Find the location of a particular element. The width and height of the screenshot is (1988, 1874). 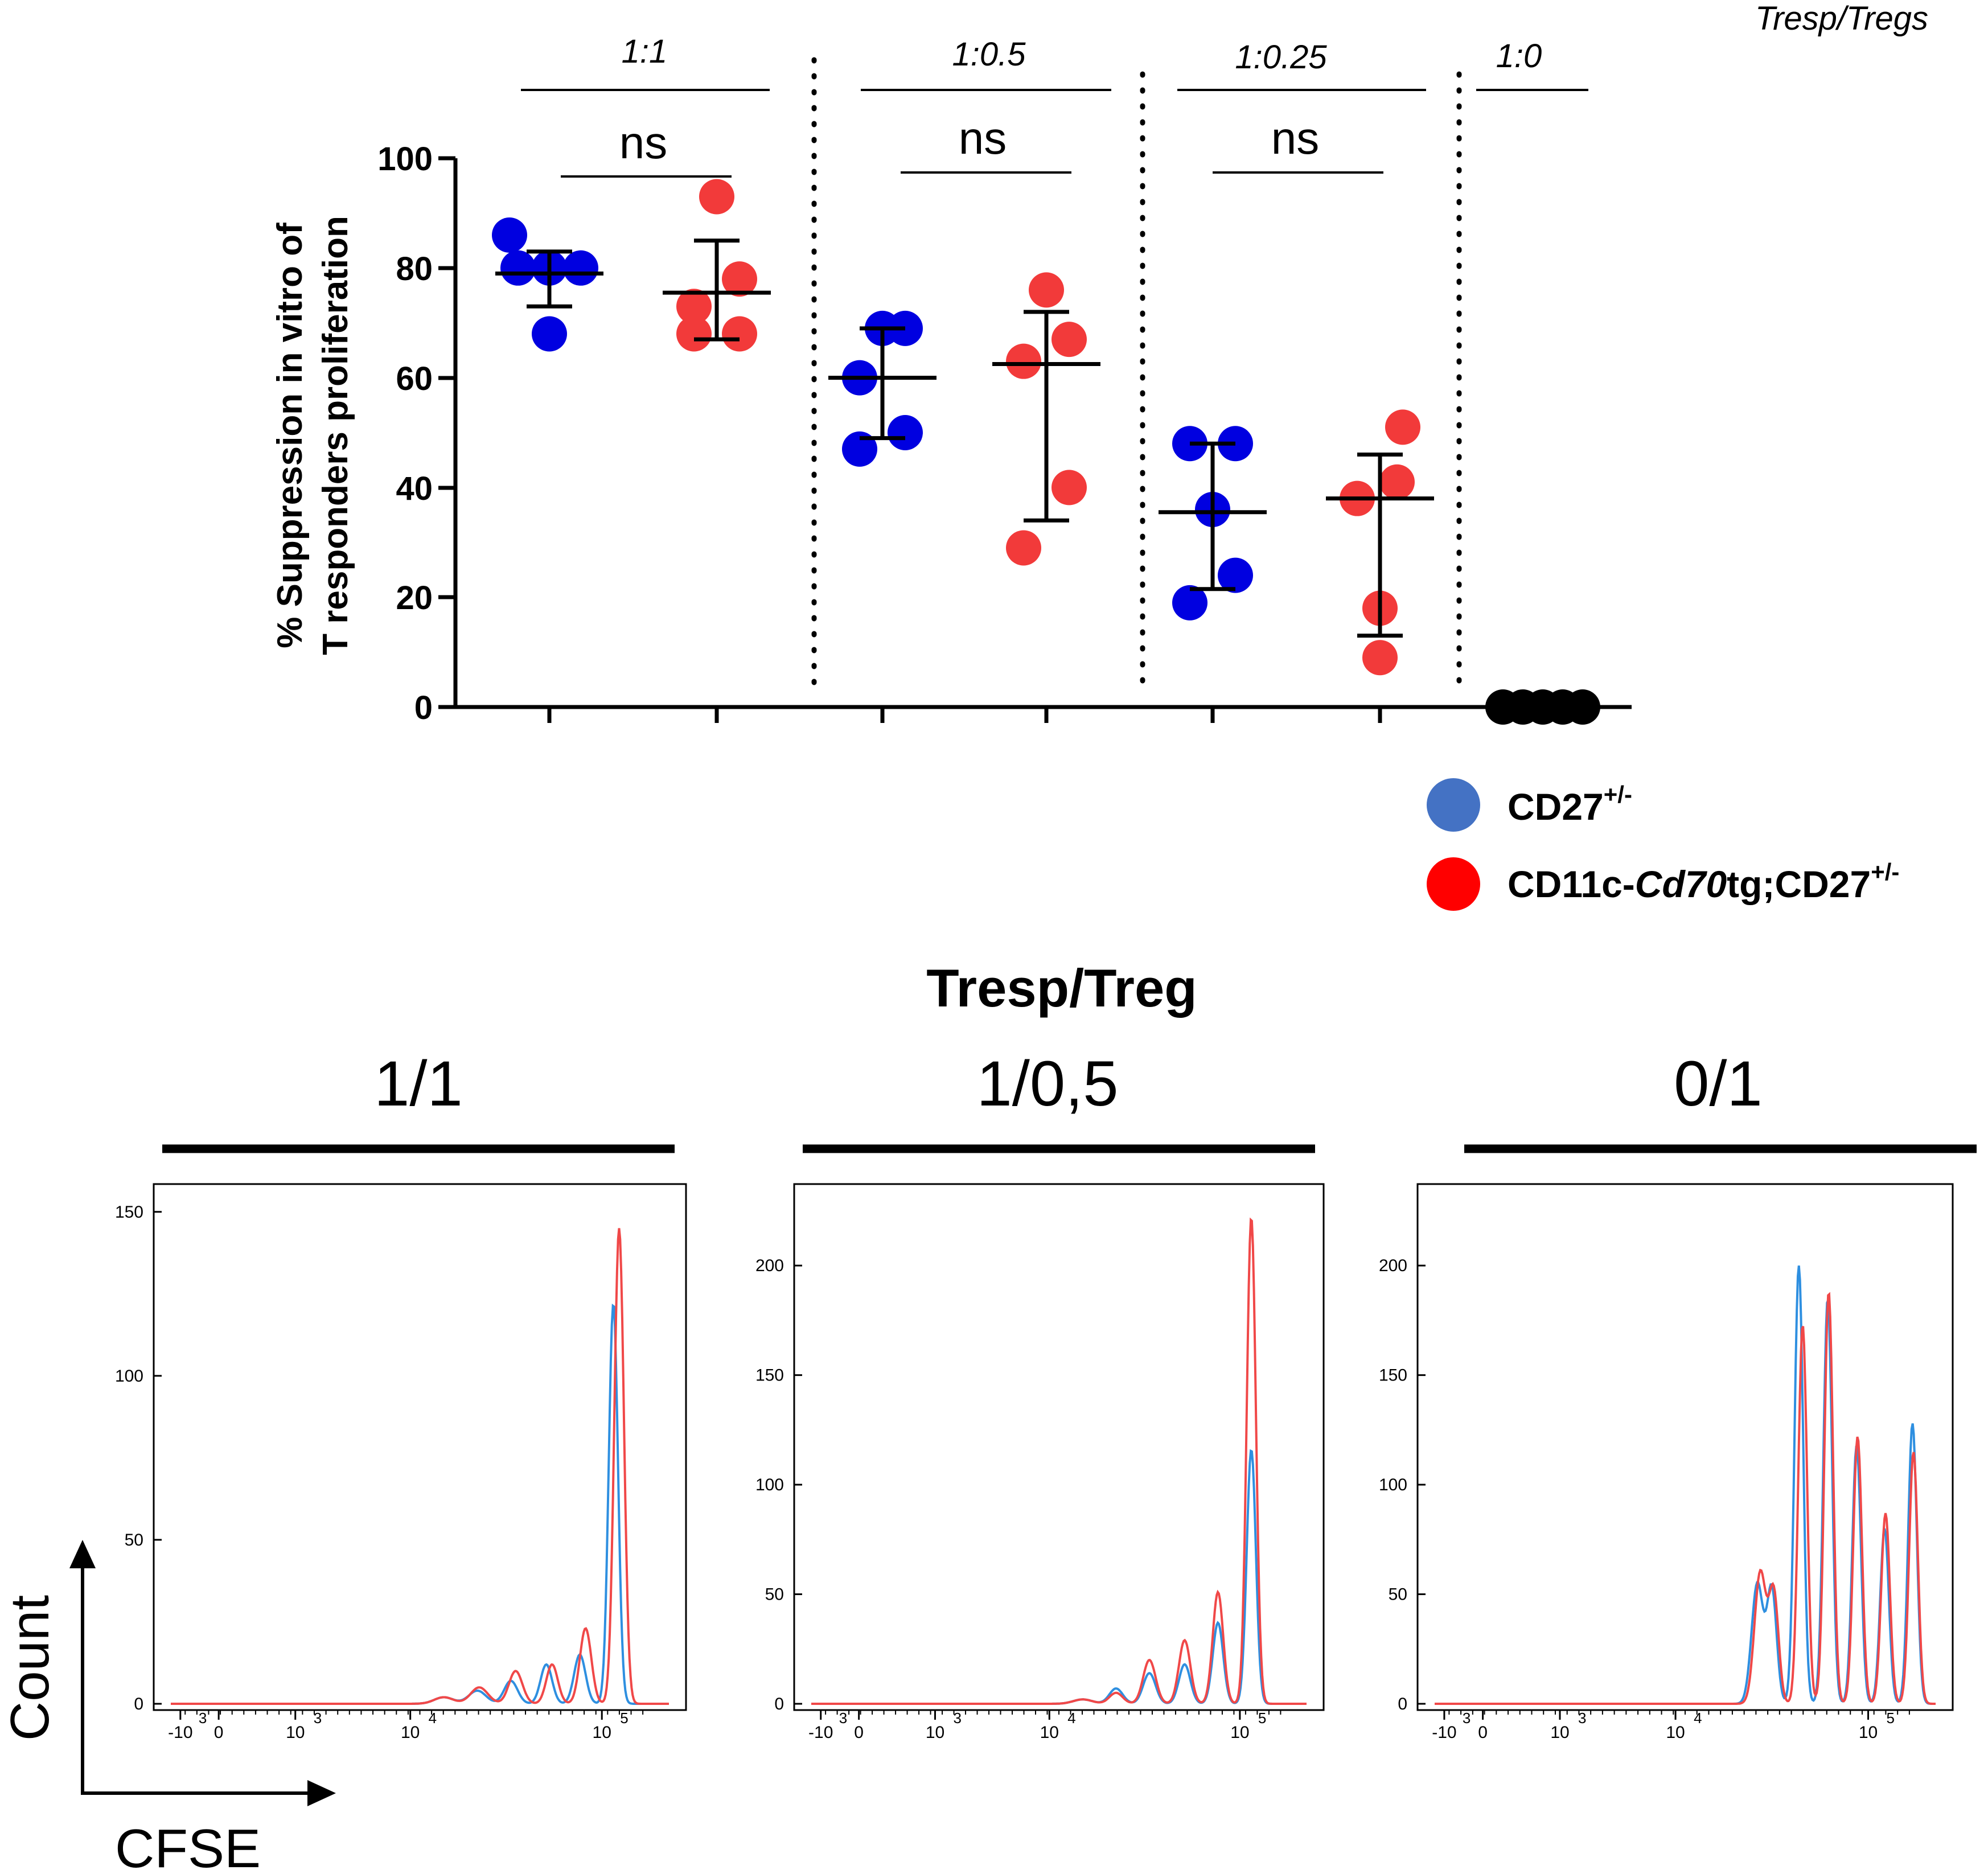

legend-swatch-cd27 is located at coordinates (1453, 805).